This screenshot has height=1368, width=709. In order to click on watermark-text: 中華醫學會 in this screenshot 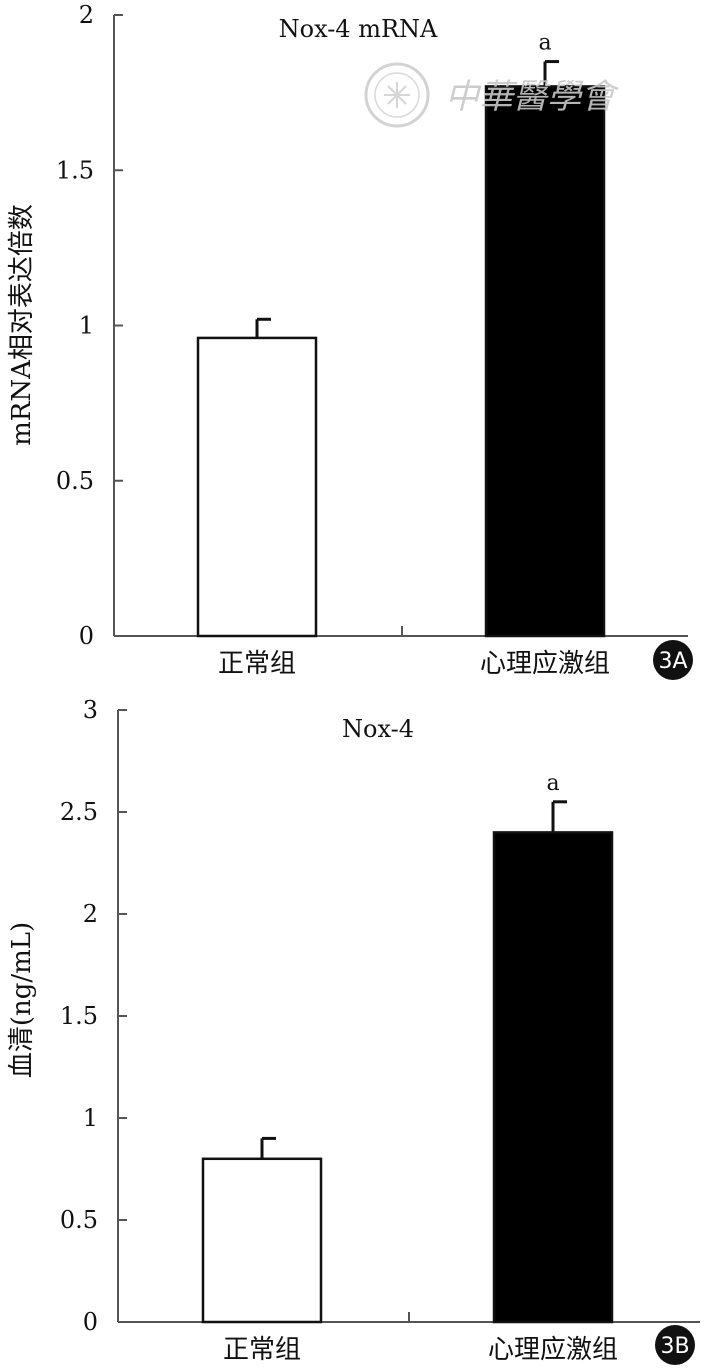, I will do `click(532, 97)`.